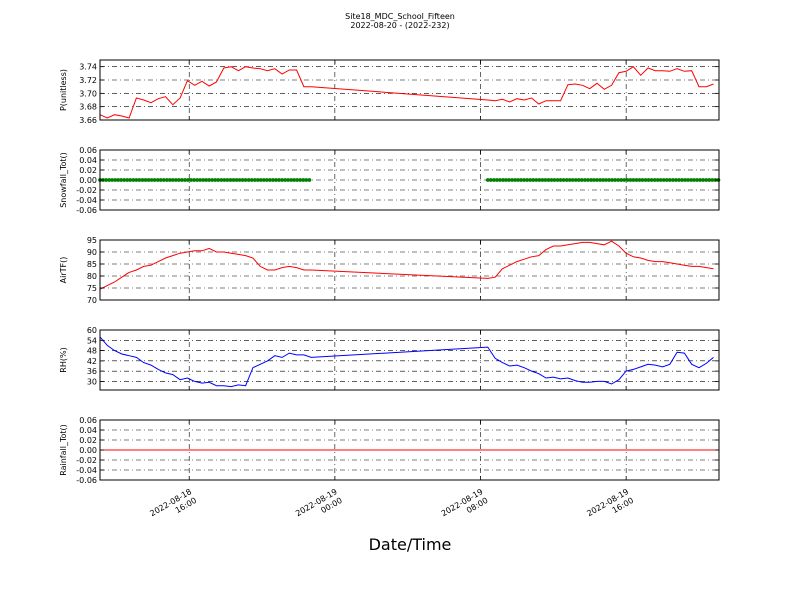 Image resolution: width=800 pixels, height=604 pixels. I want to click on chart-title: Site18_MDC_School_Fifteen, so click(400, 16).